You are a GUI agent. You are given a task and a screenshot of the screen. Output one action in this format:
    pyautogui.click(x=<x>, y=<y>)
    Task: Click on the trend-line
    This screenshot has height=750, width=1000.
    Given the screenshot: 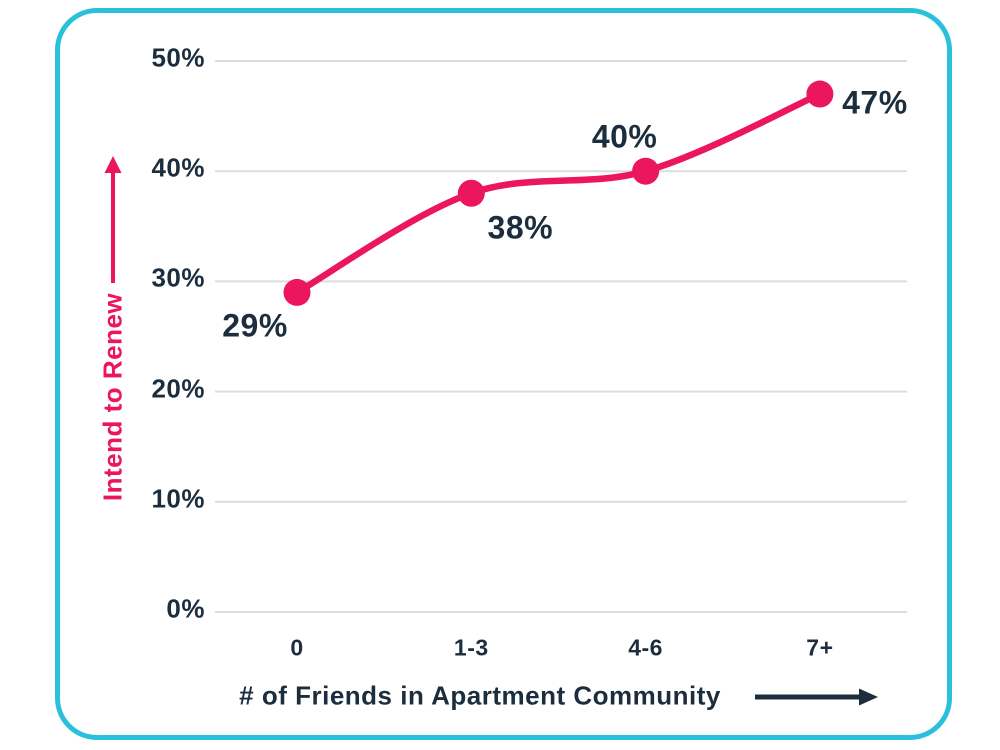 What is the action you would take?
    pyautogui.click(x=558, y=193)
    